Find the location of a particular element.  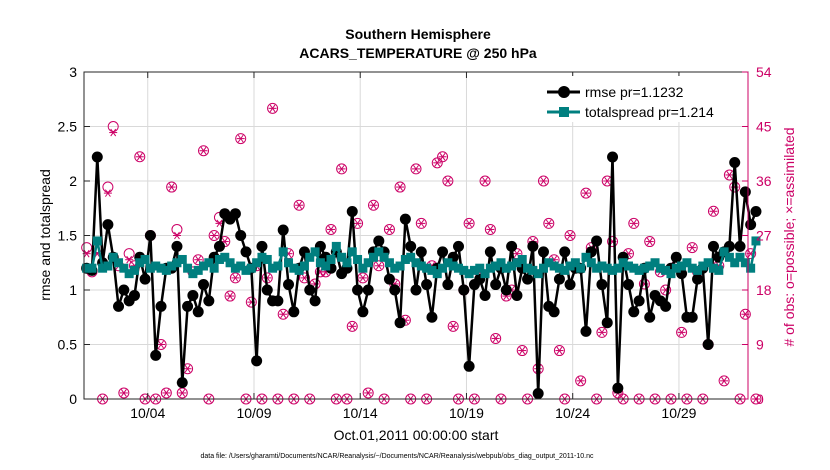

y-axis-label-right: # of obs: o=possible; ×=assimilated is located at coordinates (789, 236).